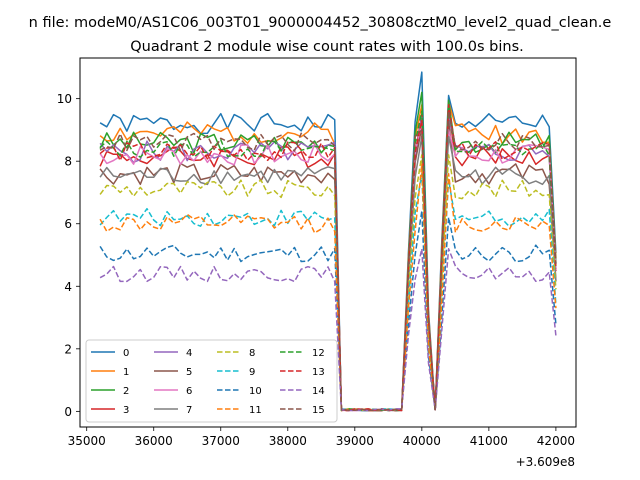  What do you see at coordinates (68, 224) in the screenshot?
I see `y-tick-label: 6` at bounding box center [68, 224].